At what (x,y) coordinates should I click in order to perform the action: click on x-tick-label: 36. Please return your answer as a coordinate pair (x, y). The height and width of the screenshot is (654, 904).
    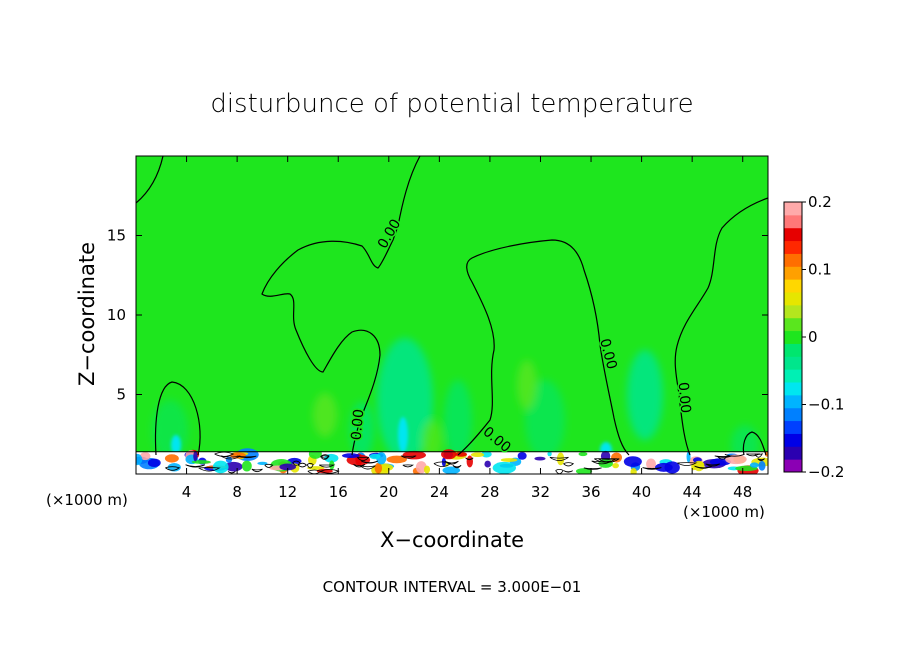
    Looking at the image, I should click on (590, 492).